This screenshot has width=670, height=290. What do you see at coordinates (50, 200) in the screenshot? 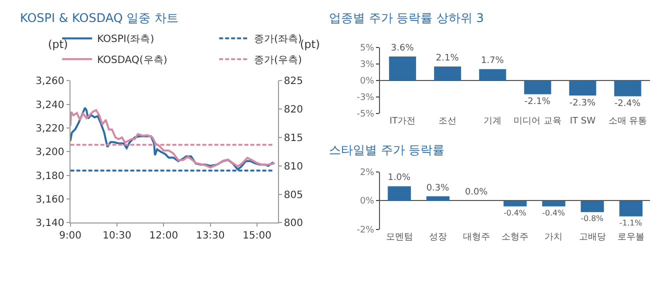
I see `y-tick-label: 3,160` at bounding box center [50, 200].